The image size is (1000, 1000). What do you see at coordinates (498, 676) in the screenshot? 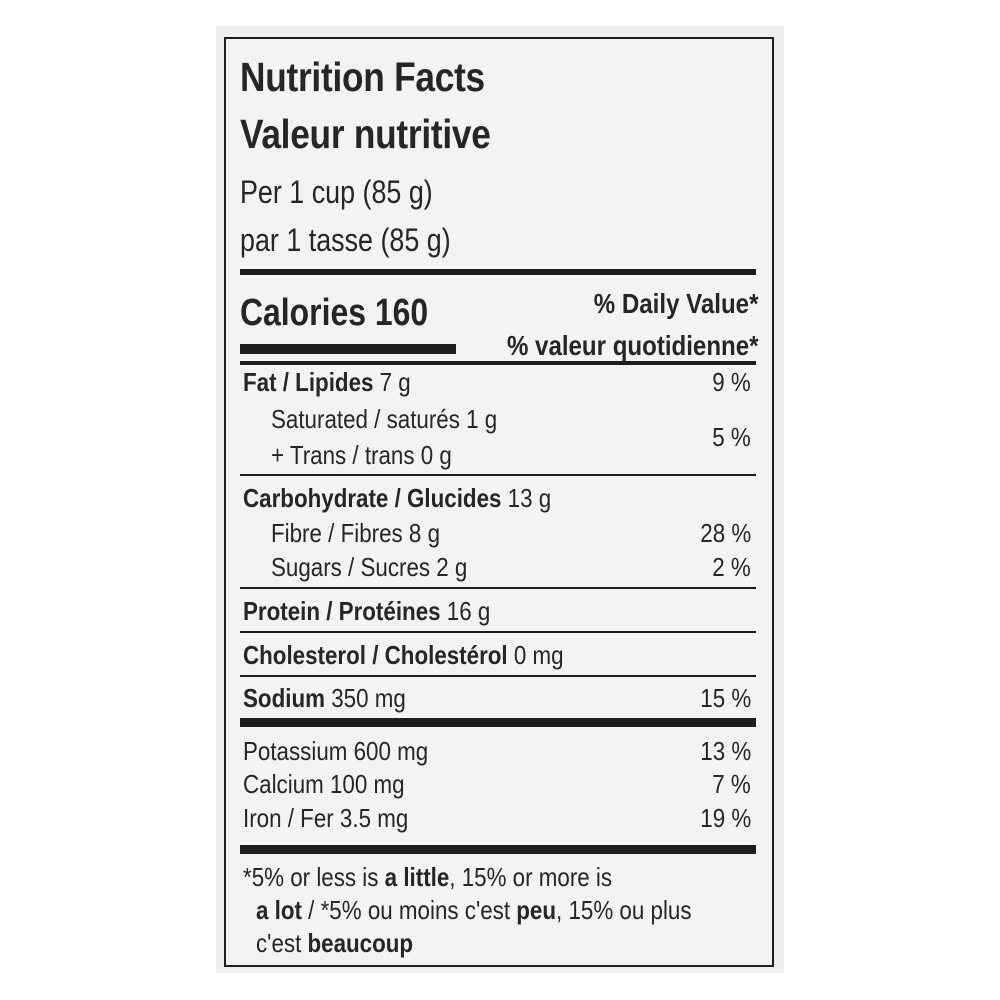
I see `rule-after-cholesterol` at bounding box center [498, 676].